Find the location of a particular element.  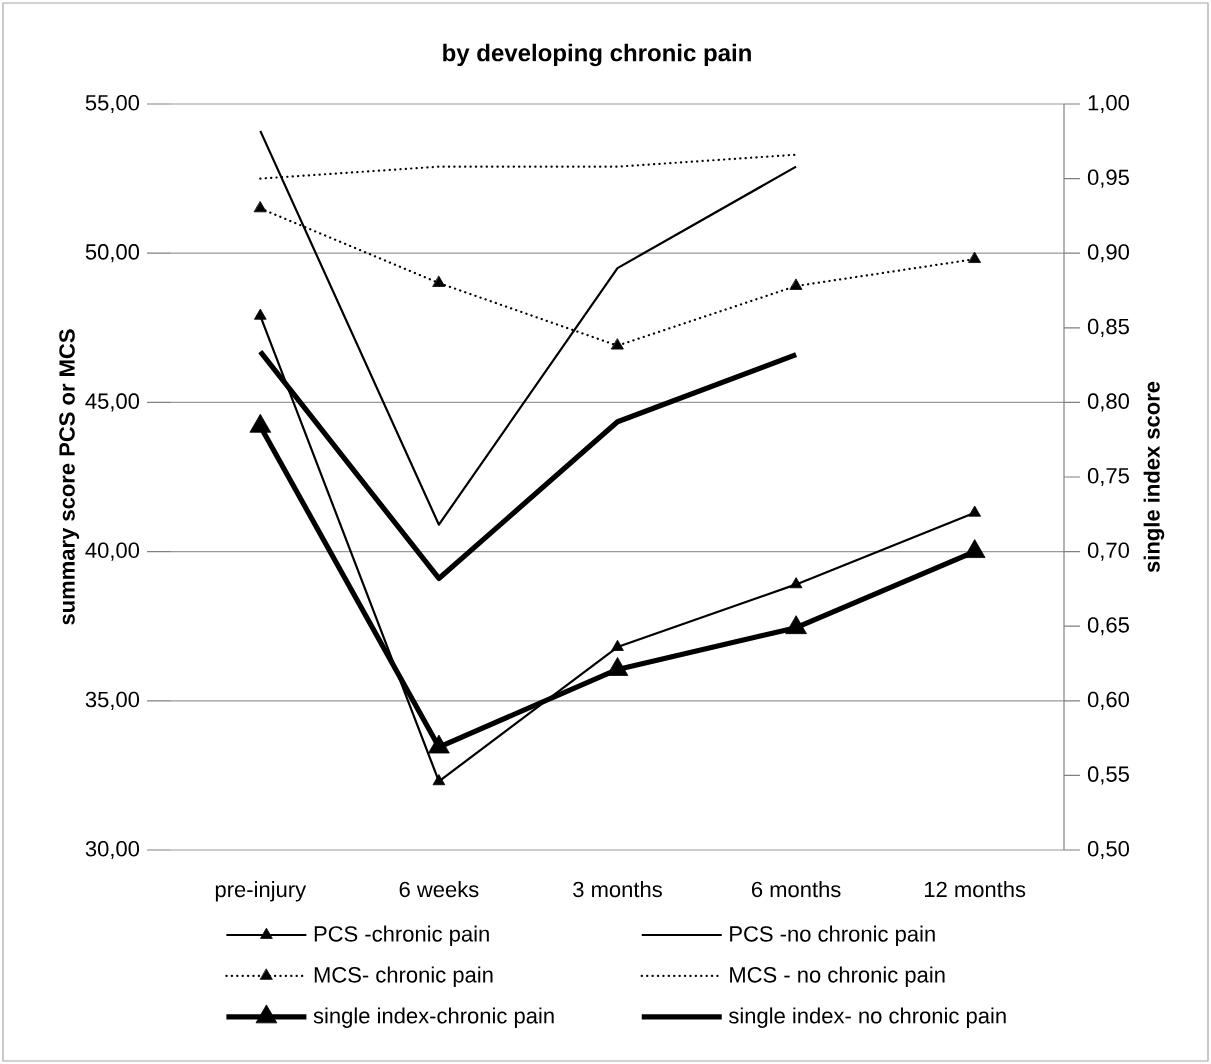

y2-tick-label: 0,85 is located at coordinates (1108, 327).